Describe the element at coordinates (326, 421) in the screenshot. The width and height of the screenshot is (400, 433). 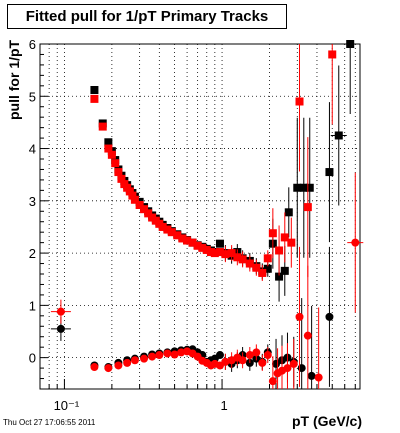
I see `x-axis-label: pT (GeV/c)` at that location.